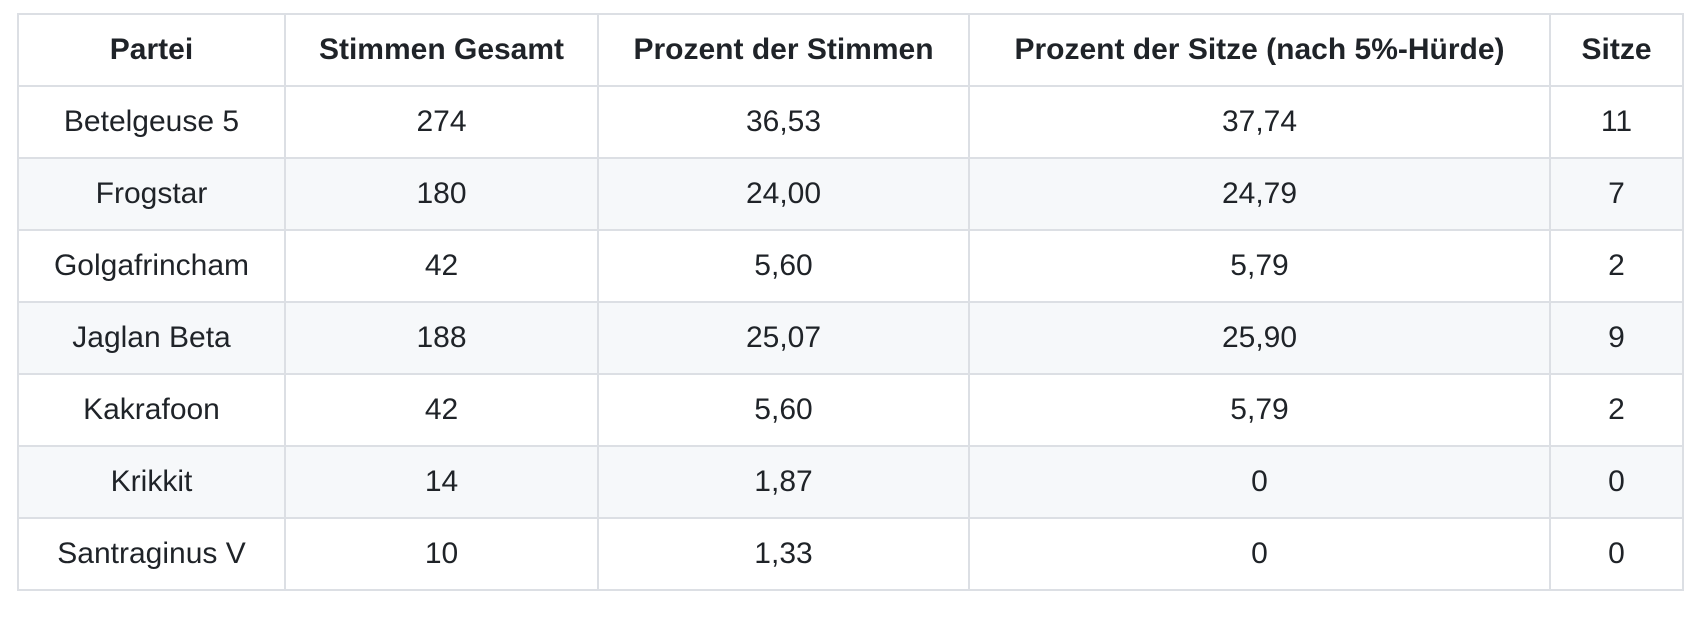 Image resolution: width=1698 pixels, height=618 pixels. I want to click on table-row: Betelgeuse 5 274 36,53 37,74 11, so click(850, 122).